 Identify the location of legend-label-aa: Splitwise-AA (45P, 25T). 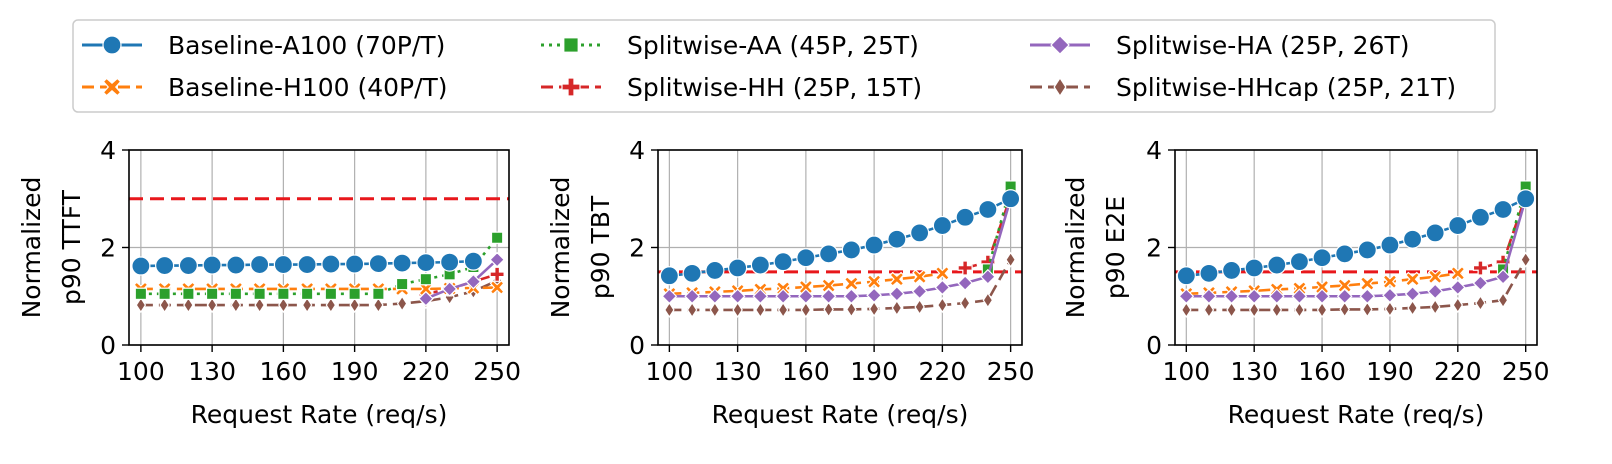
(773, 45).